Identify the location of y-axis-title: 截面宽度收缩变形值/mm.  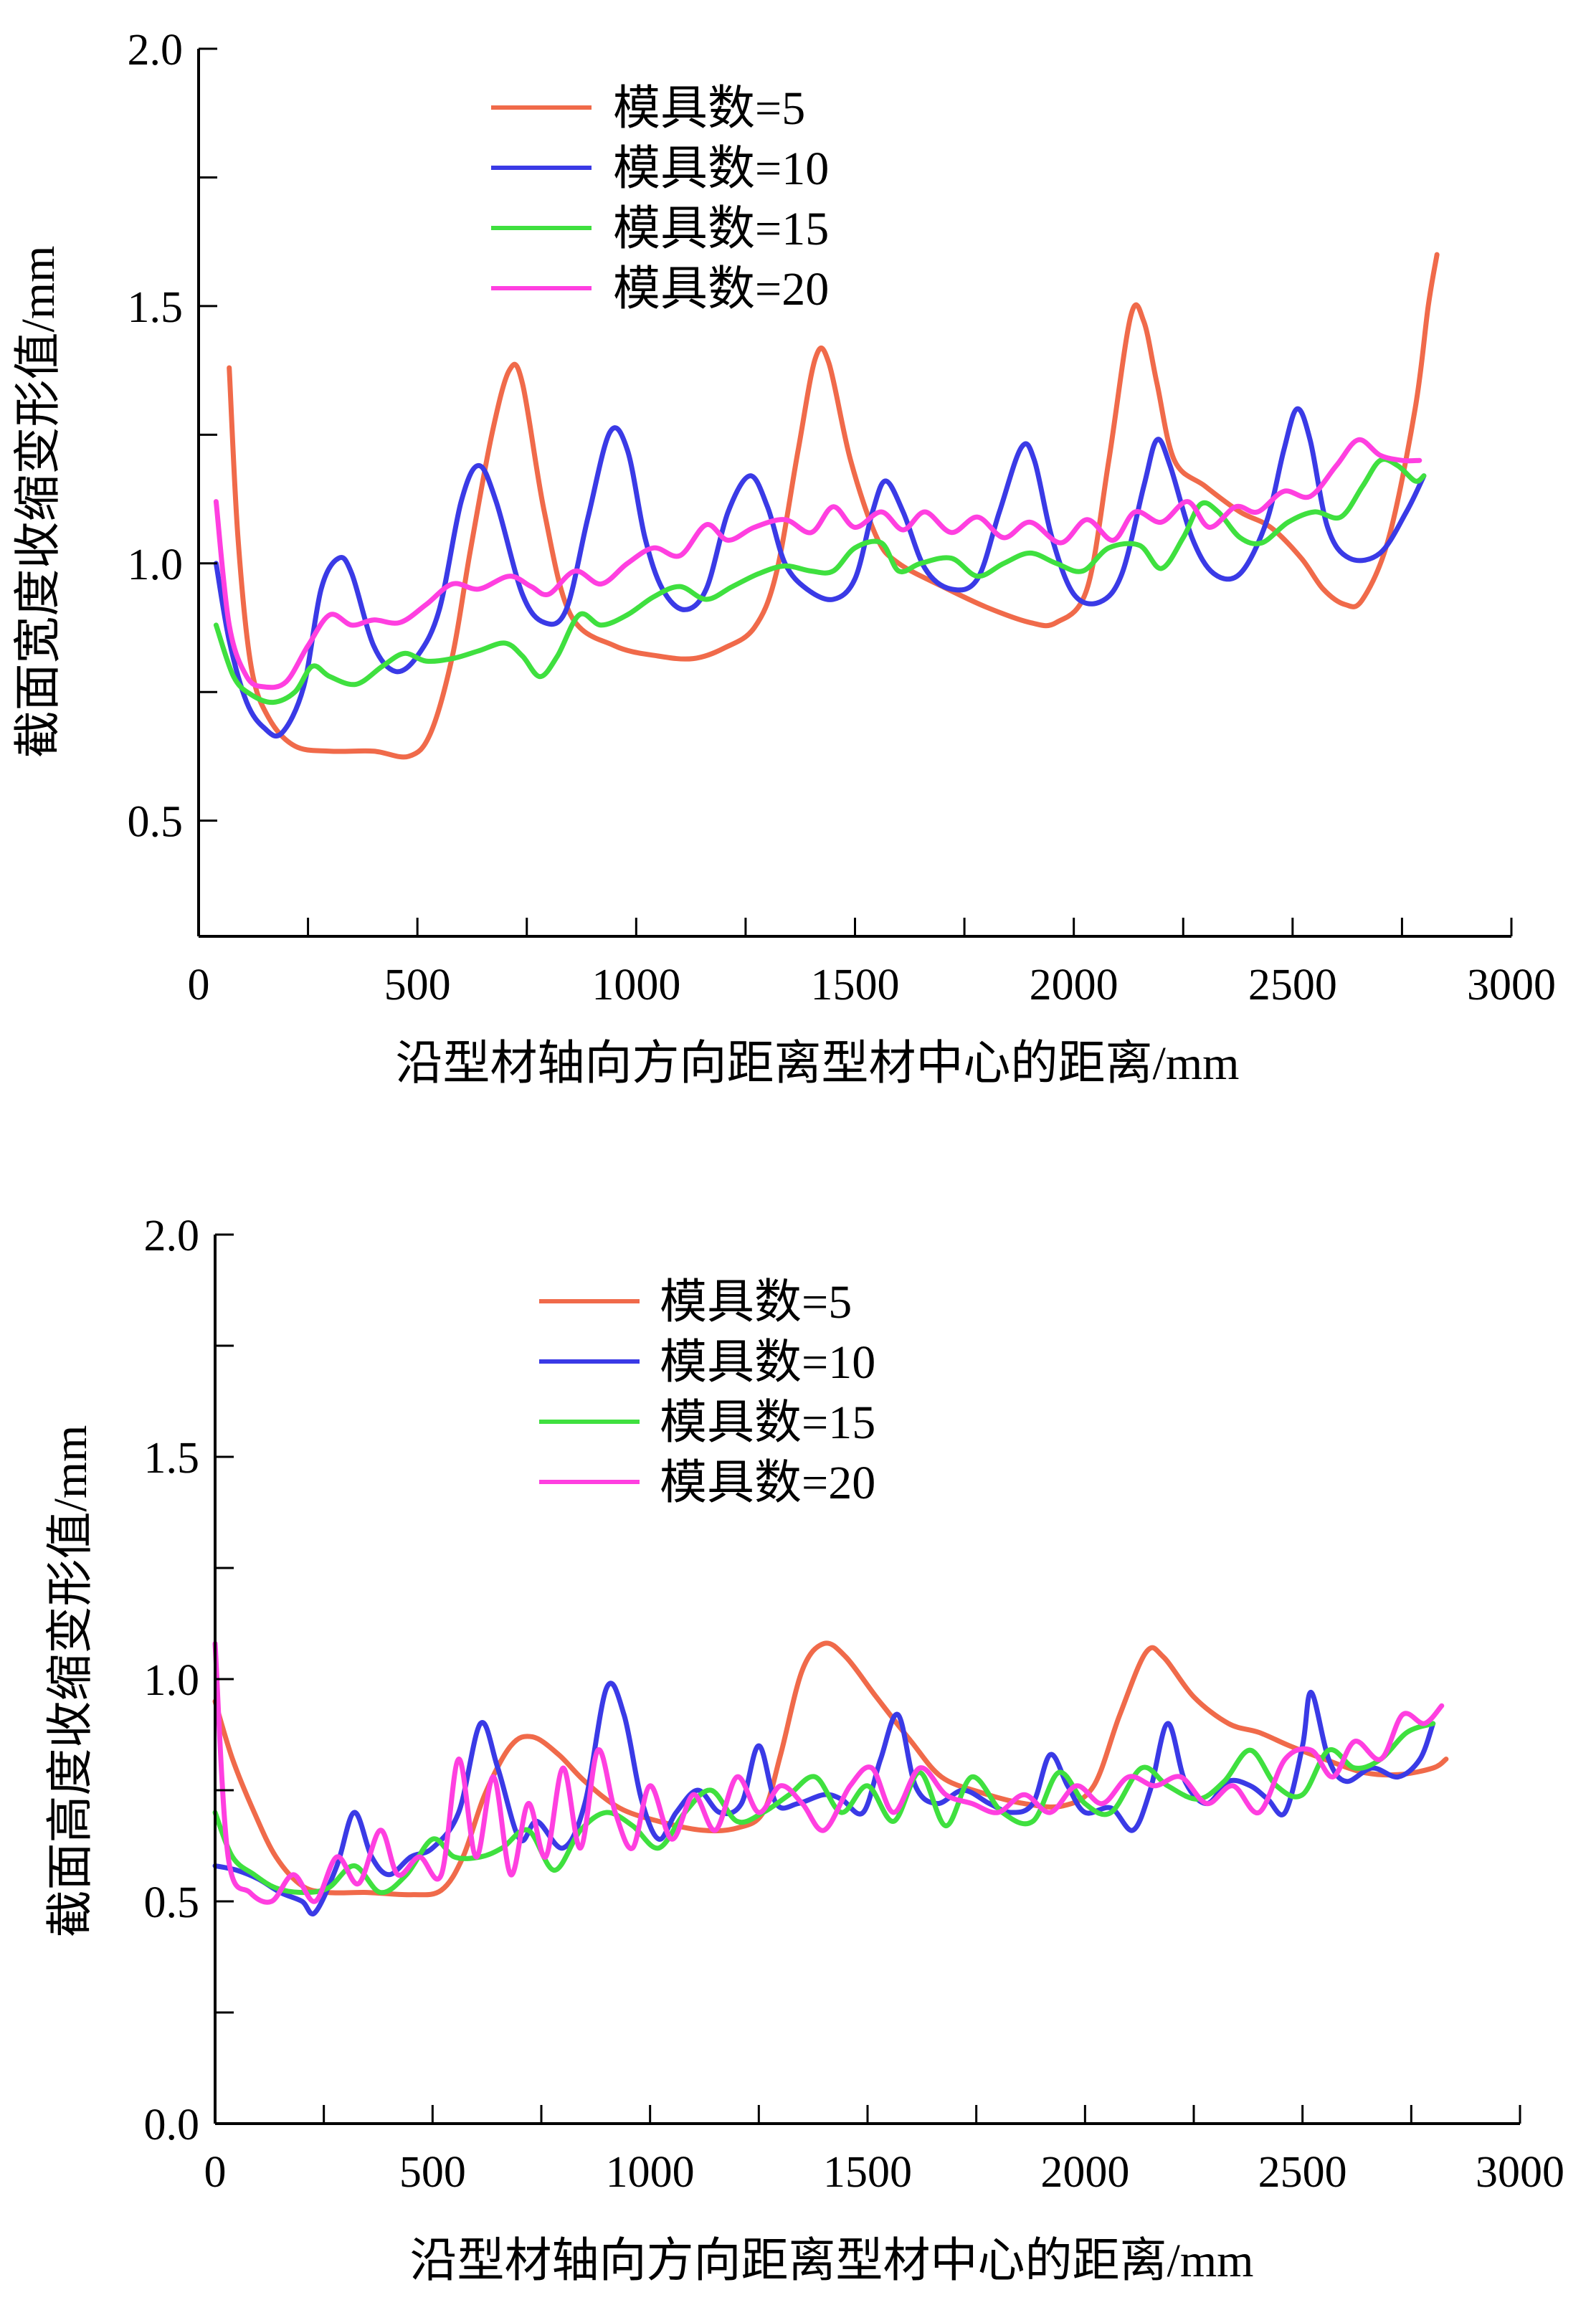
(38, 501).